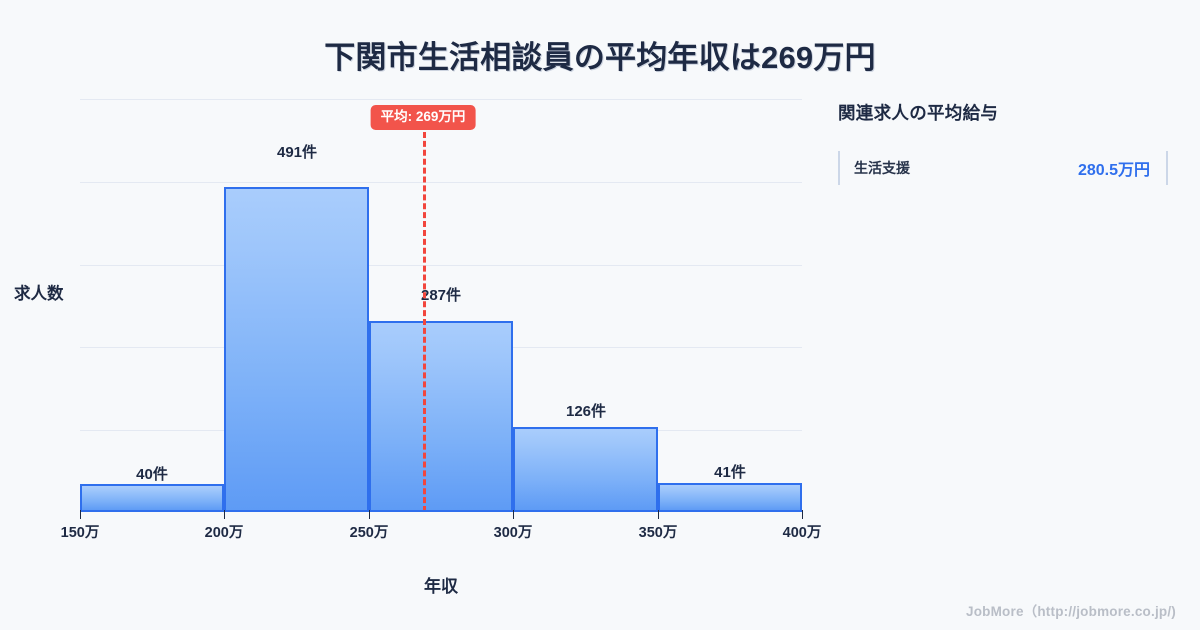 This screenshot has height=630, width=1200. What do you see at coordinates (513, 533) in the screenshot?
I see `x-tick-label: 300万` at bounding box center [513, 533].